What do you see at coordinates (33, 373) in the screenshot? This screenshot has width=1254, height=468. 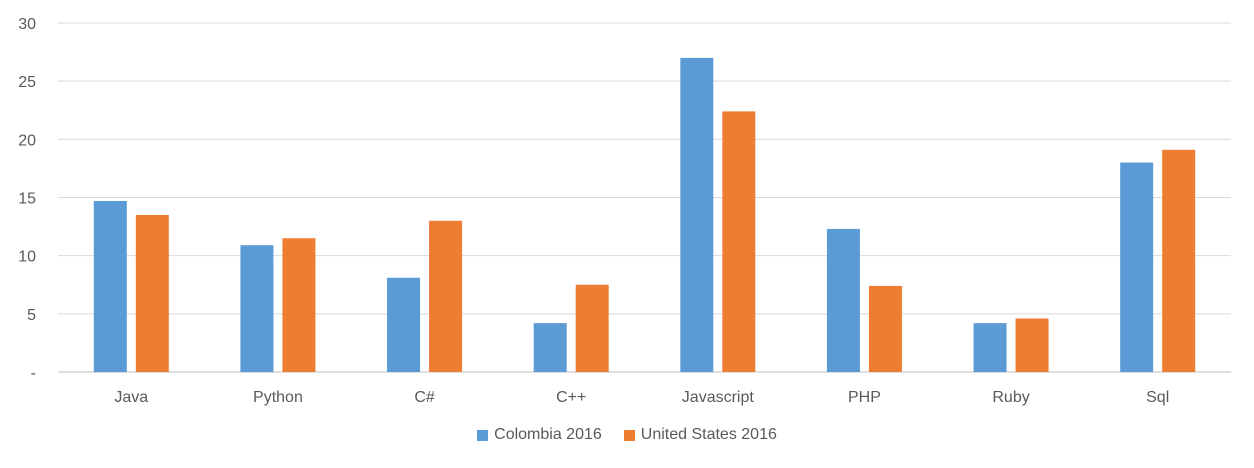 I see `y-tick-label: -` at bounding box center [33, 373].